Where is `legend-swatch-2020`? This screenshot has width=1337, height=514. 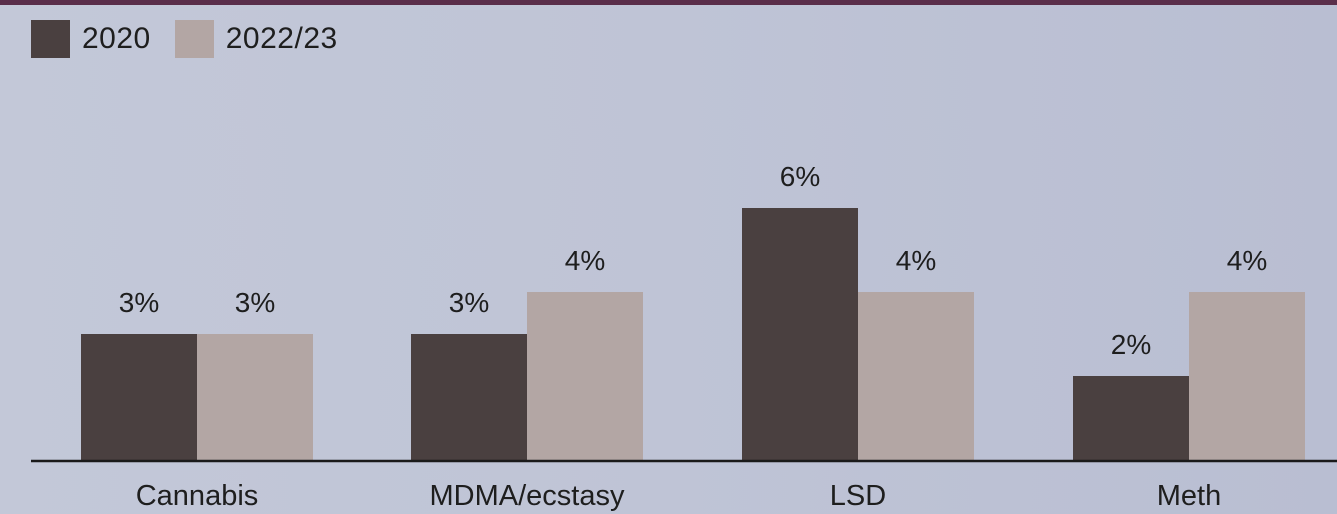 legend-swatch-2020 is located at coordinates (50, 39).